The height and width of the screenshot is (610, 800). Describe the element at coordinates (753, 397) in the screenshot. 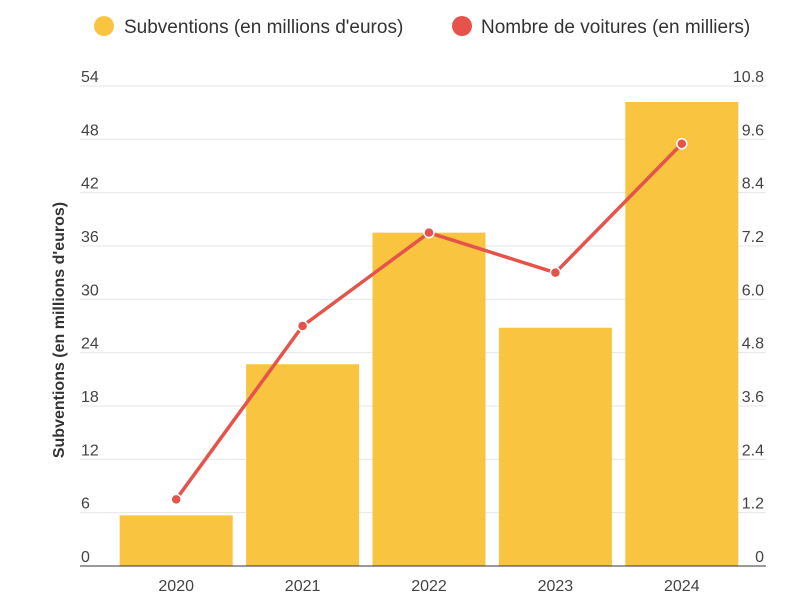

I see `right-tick-label: 3.6` at that location.